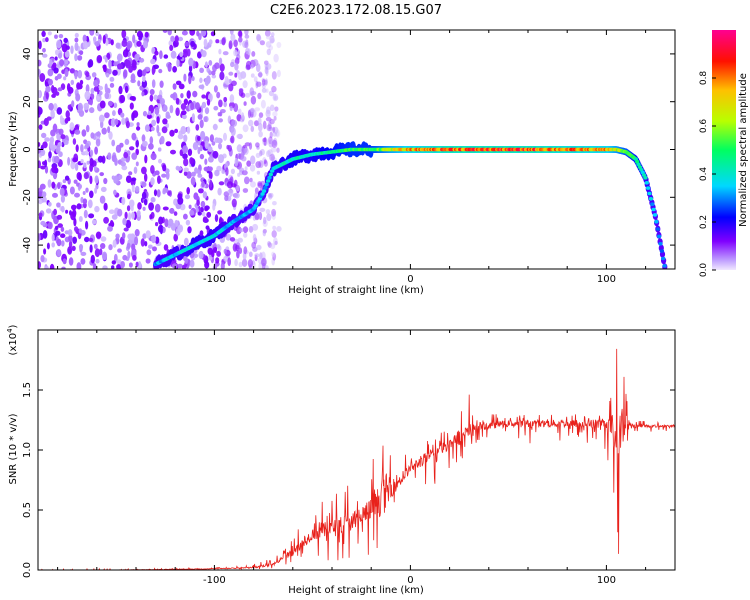 The image size is (750, 600). I want to click on colorbar-label: Normalized spectral amplitude, so click(743, 150).